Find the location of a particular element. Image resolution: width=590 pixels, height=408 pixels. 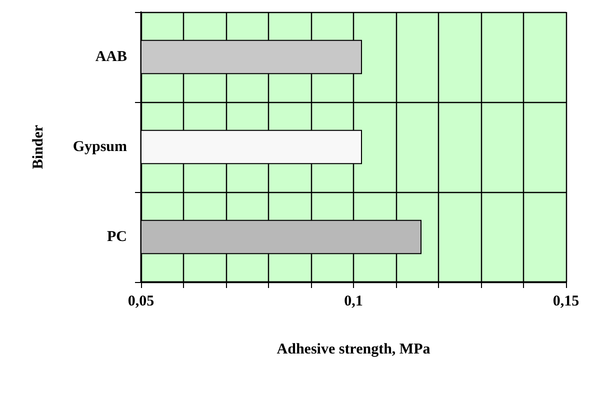

x-tick-label: 0,05 is located at coordinates (141, 302).